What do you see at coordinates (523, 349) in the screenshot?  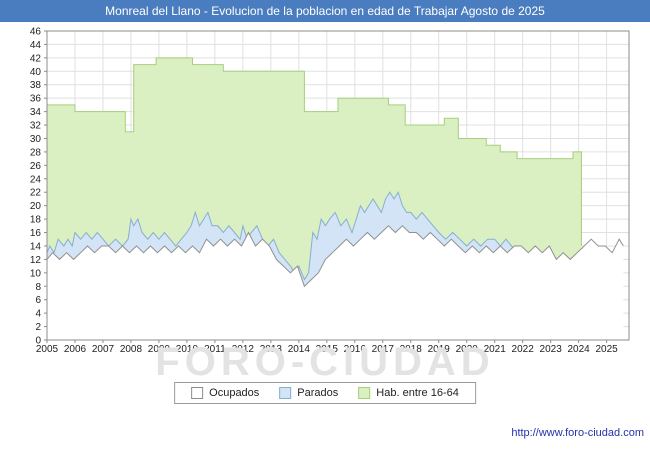 I see `svg-text: 2022` at bounding box center [523, 349].